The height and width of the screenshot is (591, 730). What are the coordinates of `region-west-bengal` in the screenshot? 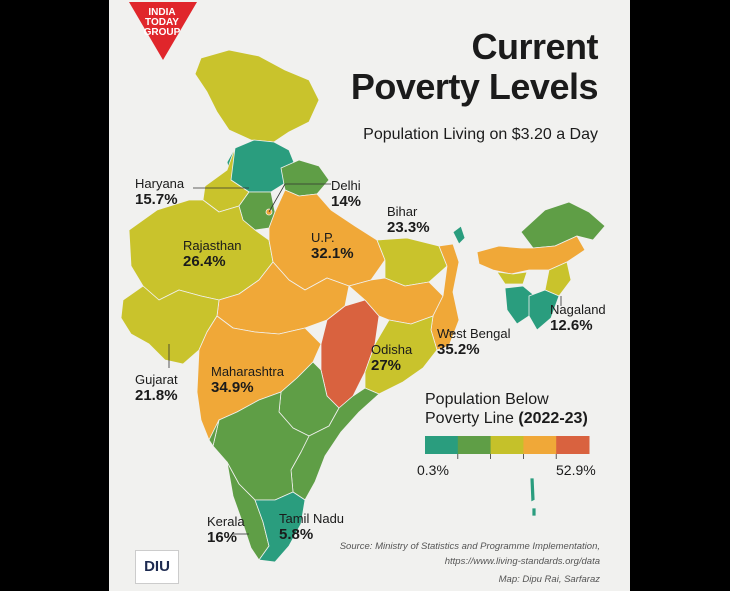 It's located at (445, 297).